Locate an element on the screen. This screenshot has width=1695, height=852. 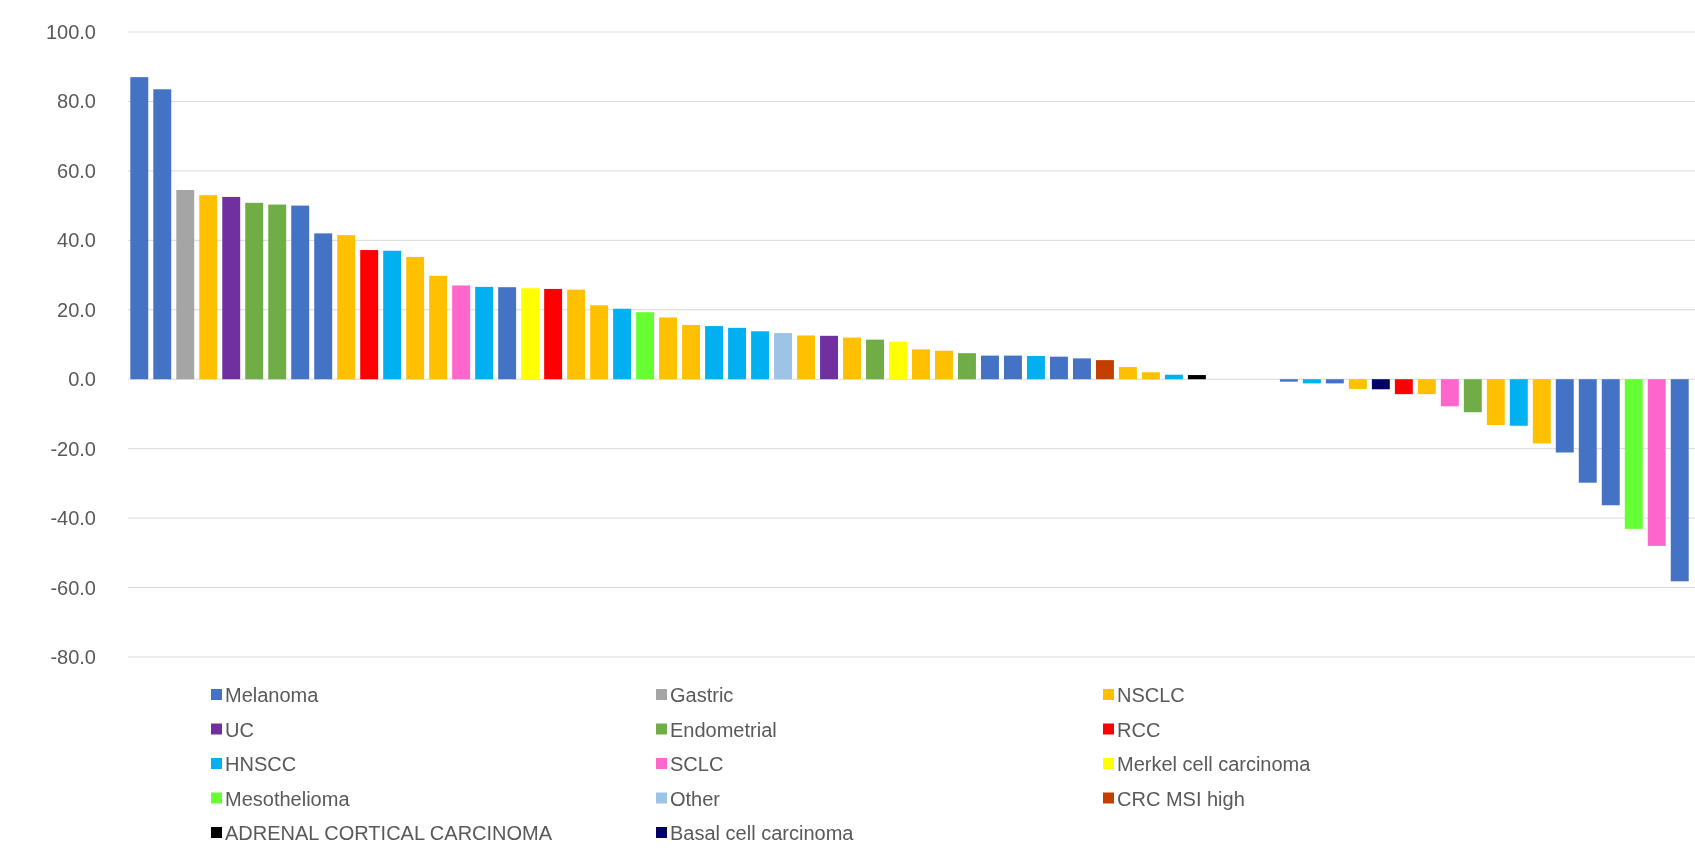
legend-label: Endometrial is located at coordinates (723, 729).